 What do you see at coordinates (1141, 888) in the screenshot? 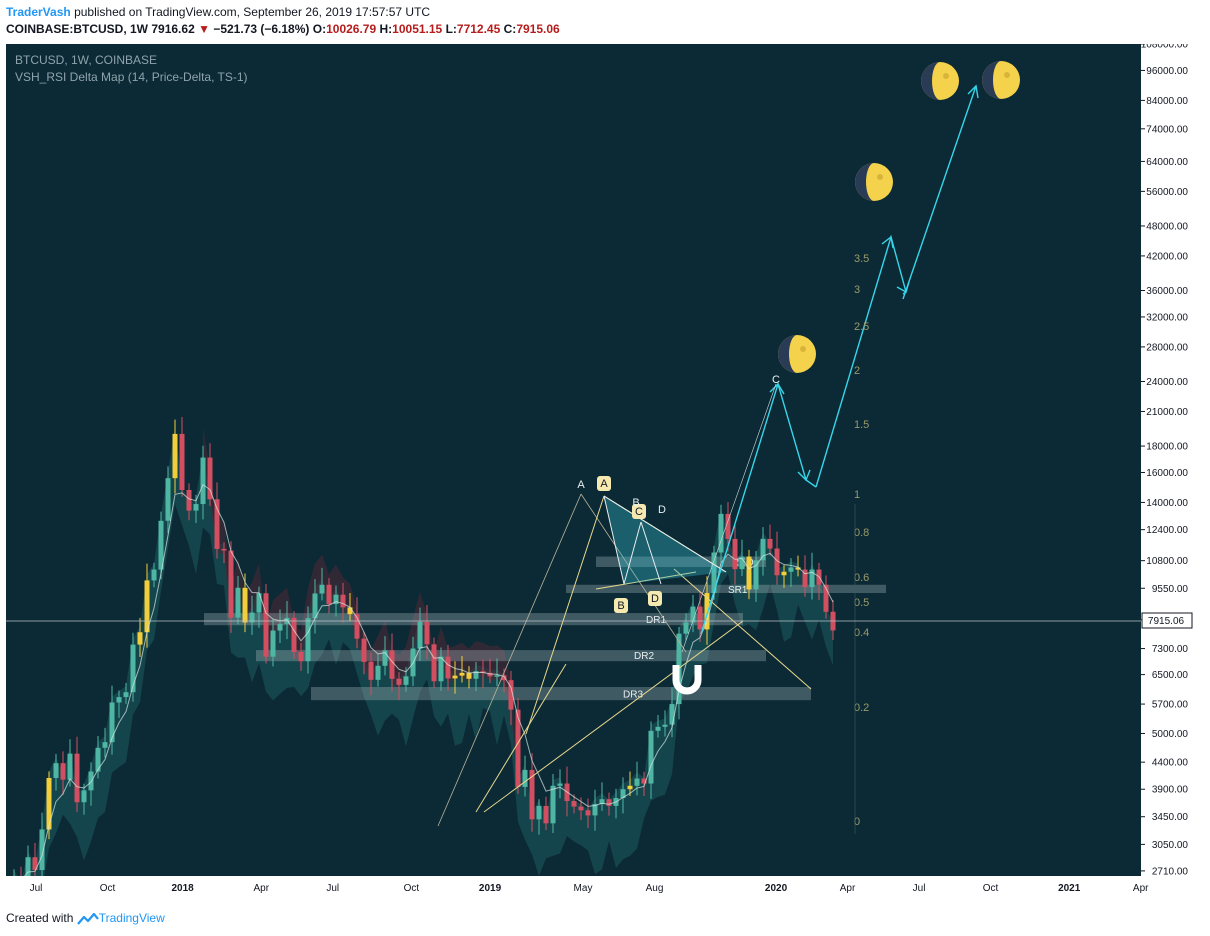
I see `time-tick-label: Apr` at bounding box center [1141, 888].